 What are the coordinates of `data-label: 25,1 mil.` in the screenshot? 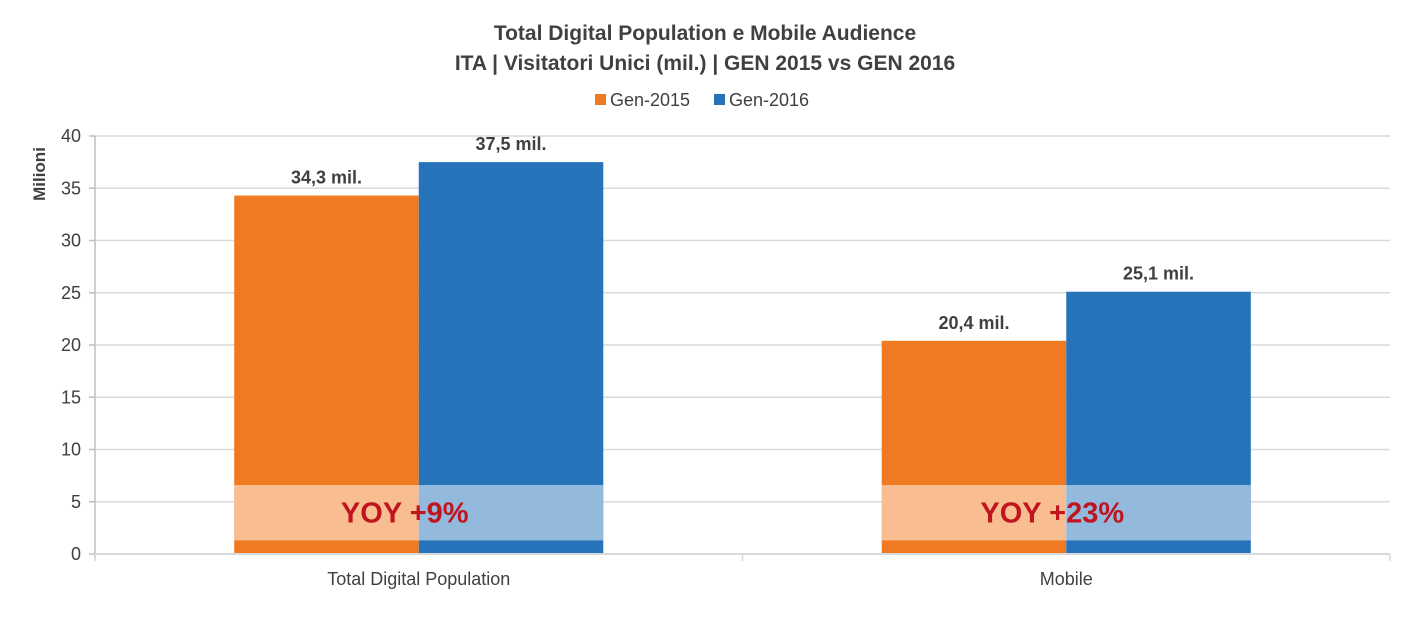 It's located at (1158, 274).